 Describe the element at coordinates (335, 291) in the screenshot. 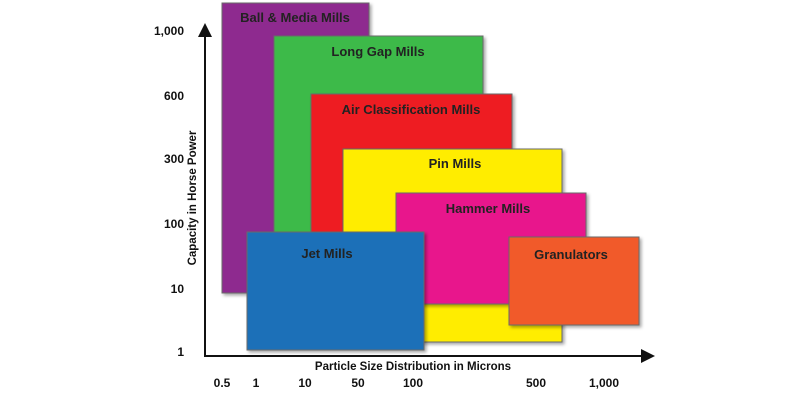

I see `range-box-jet-mills` at that location.